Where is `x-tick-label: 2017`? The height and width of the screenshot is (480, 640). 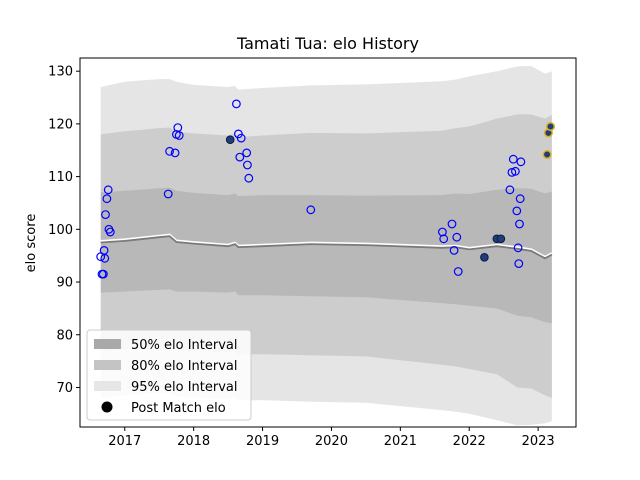 x-tick-label: 2017 is located at coordinates (124, 441).